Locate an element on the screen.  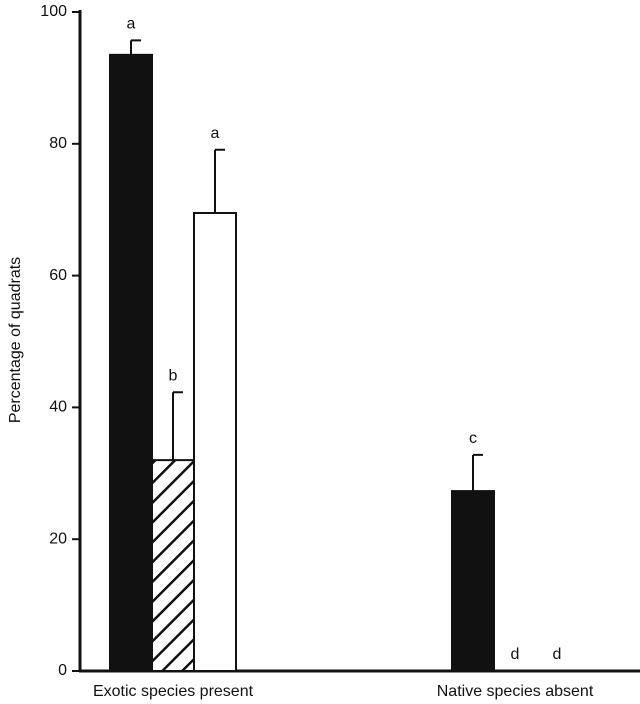
y-tick-label: 60 is located at coordinates (58, 275).